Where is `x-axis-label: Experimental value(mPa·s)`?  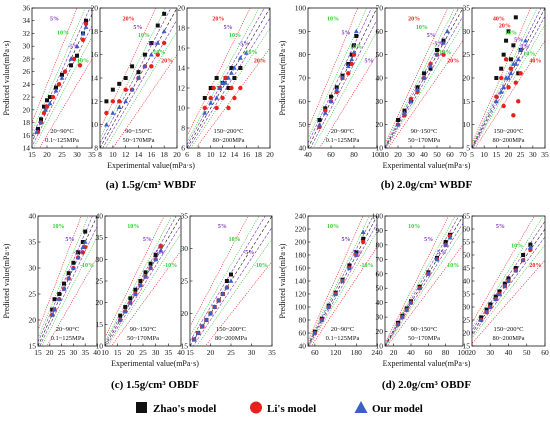 x-axis-label: Experimental value(mPa·s) is located at coordinates (155, 363).